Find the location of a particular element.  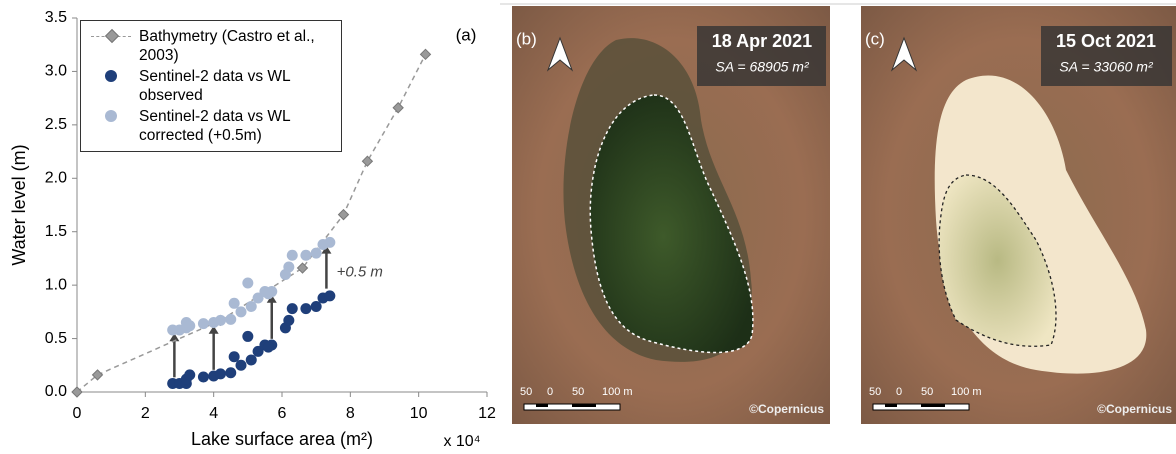

surface-area: SA = 68905 m² is located at coordinates (762, 67).